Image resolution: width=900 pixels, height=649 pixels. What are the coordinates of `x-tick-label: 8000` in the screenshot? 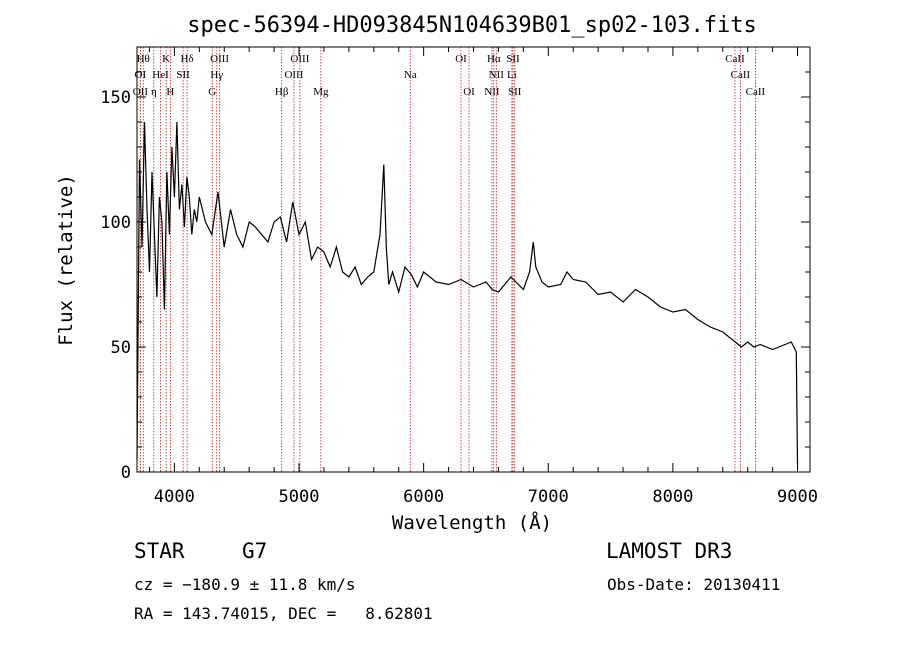 It's located at (672, 497).